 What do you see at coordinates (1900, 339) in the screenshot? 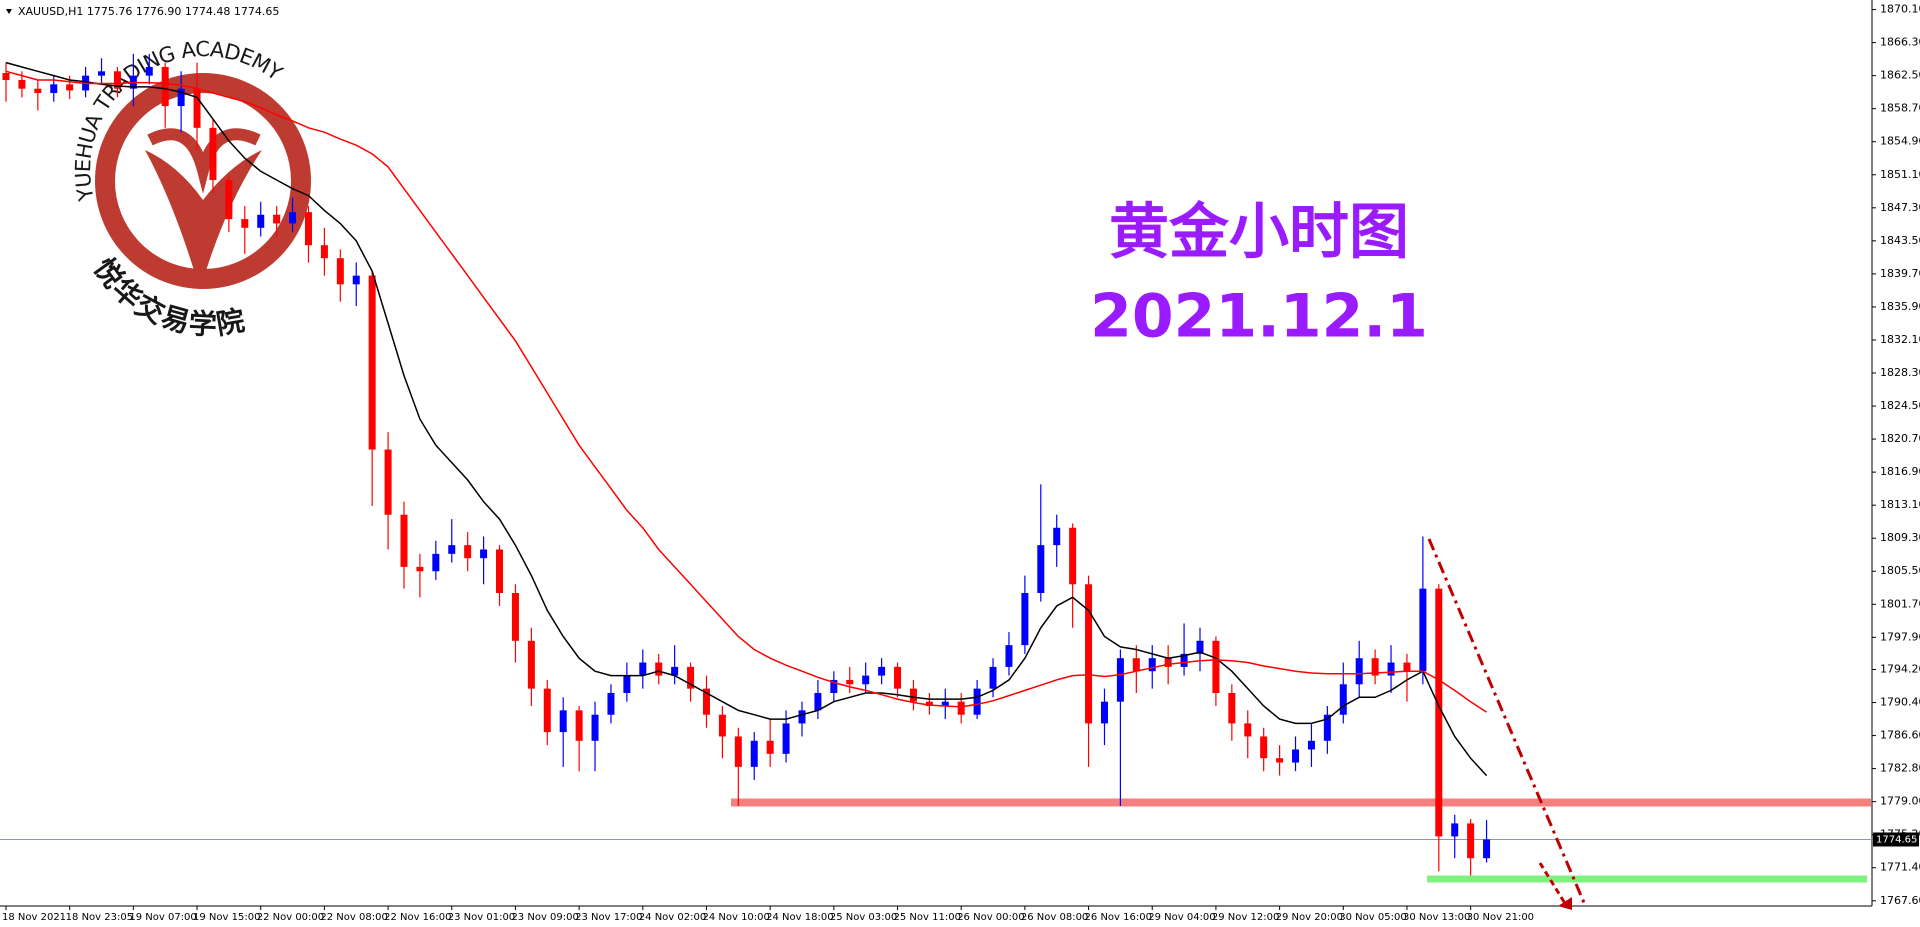
I see `y-tick-label: 1832.10` at bounding box center [1900, 339].